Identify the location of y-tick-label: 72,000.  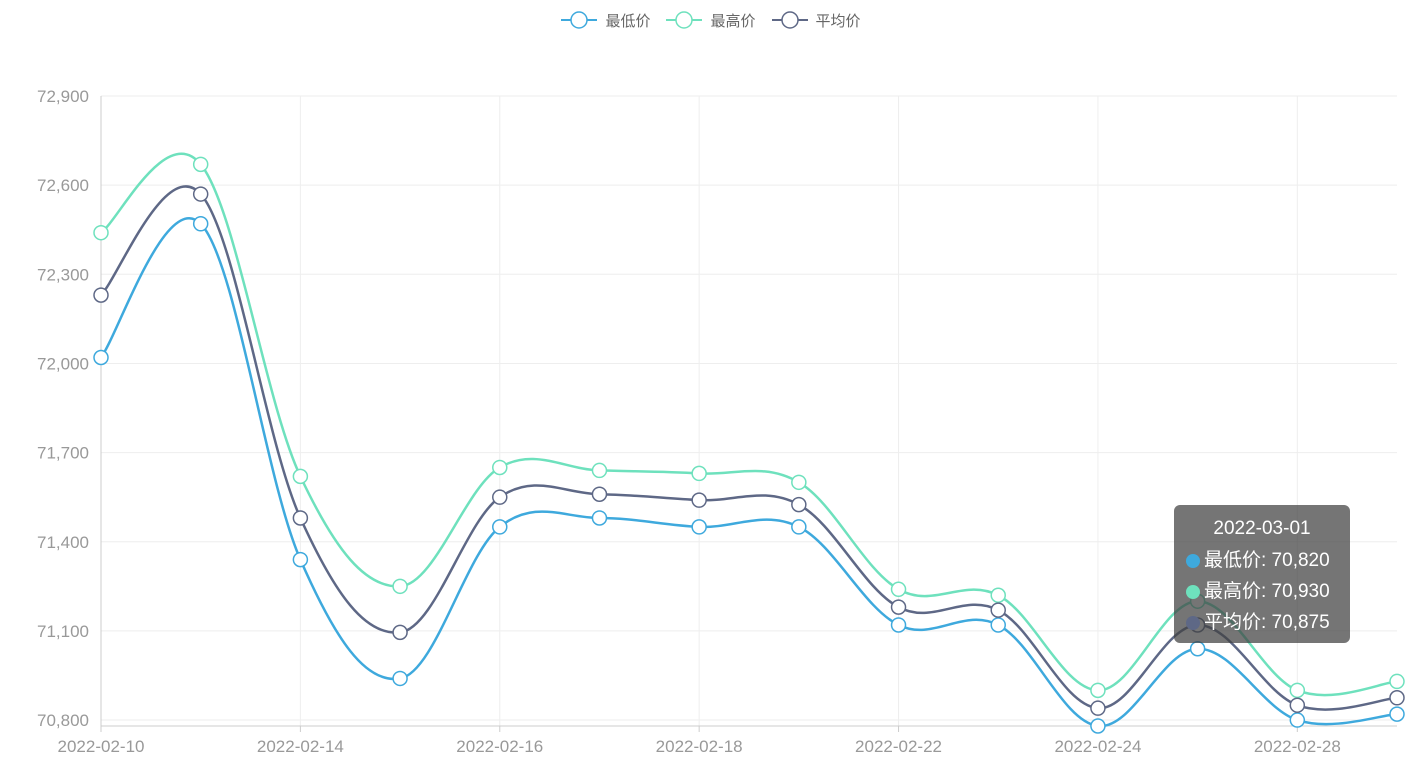
(63, 363).